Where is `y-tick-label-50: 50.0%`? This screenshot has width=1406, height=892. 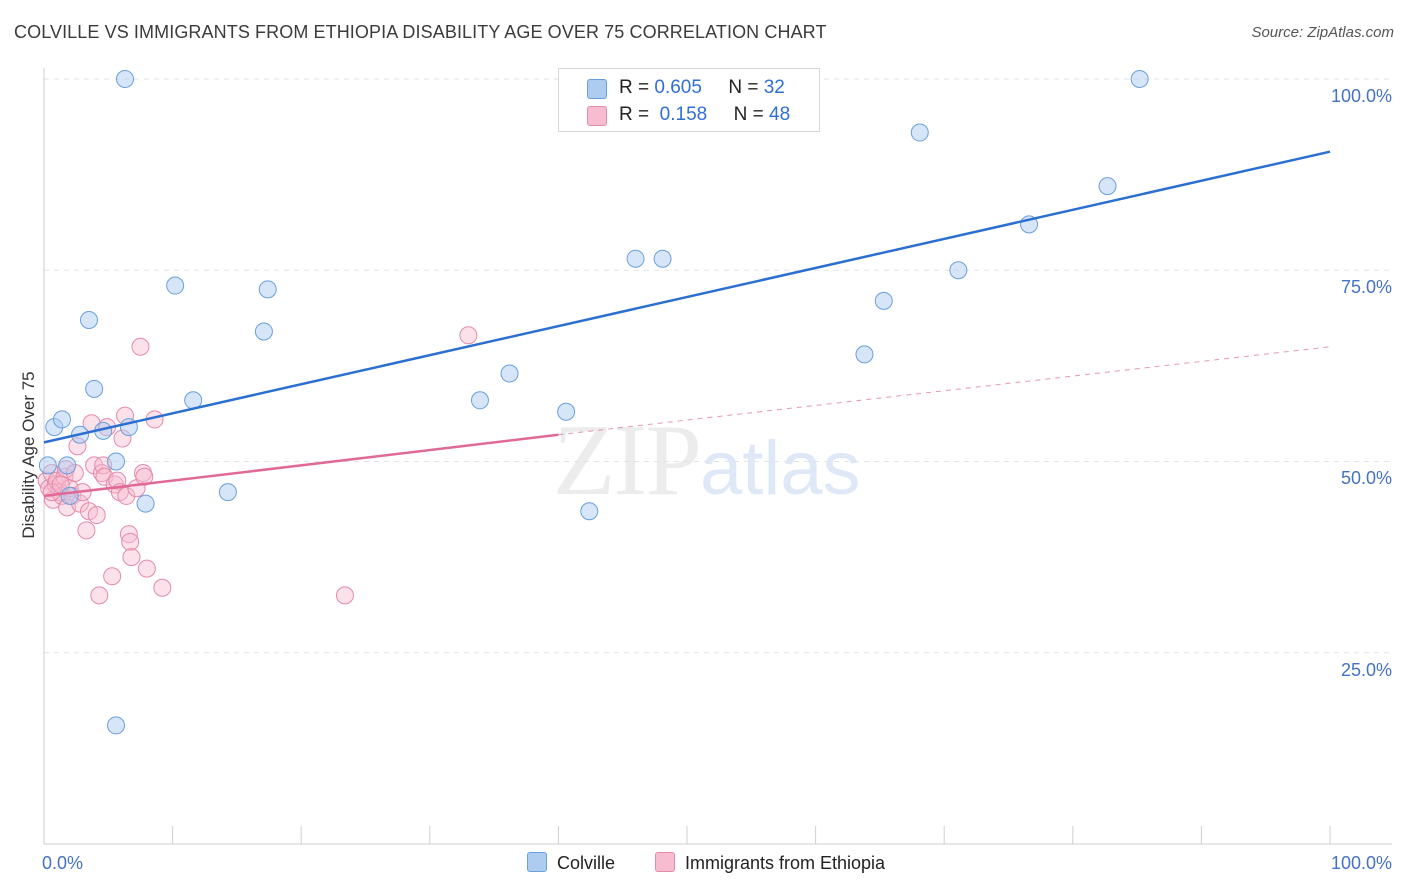
y-tick-label-50: 50.0% is located at coordinates (1366, 478).